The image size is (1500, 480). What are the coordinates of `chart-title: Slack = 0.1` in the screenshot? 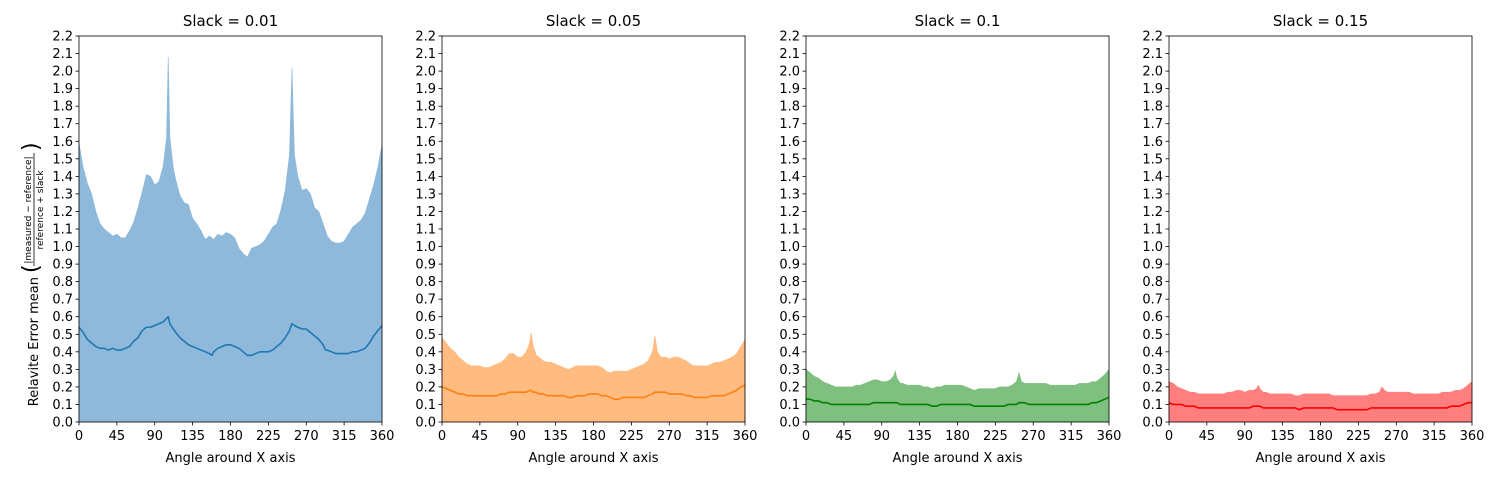 It's located at (958, 21).